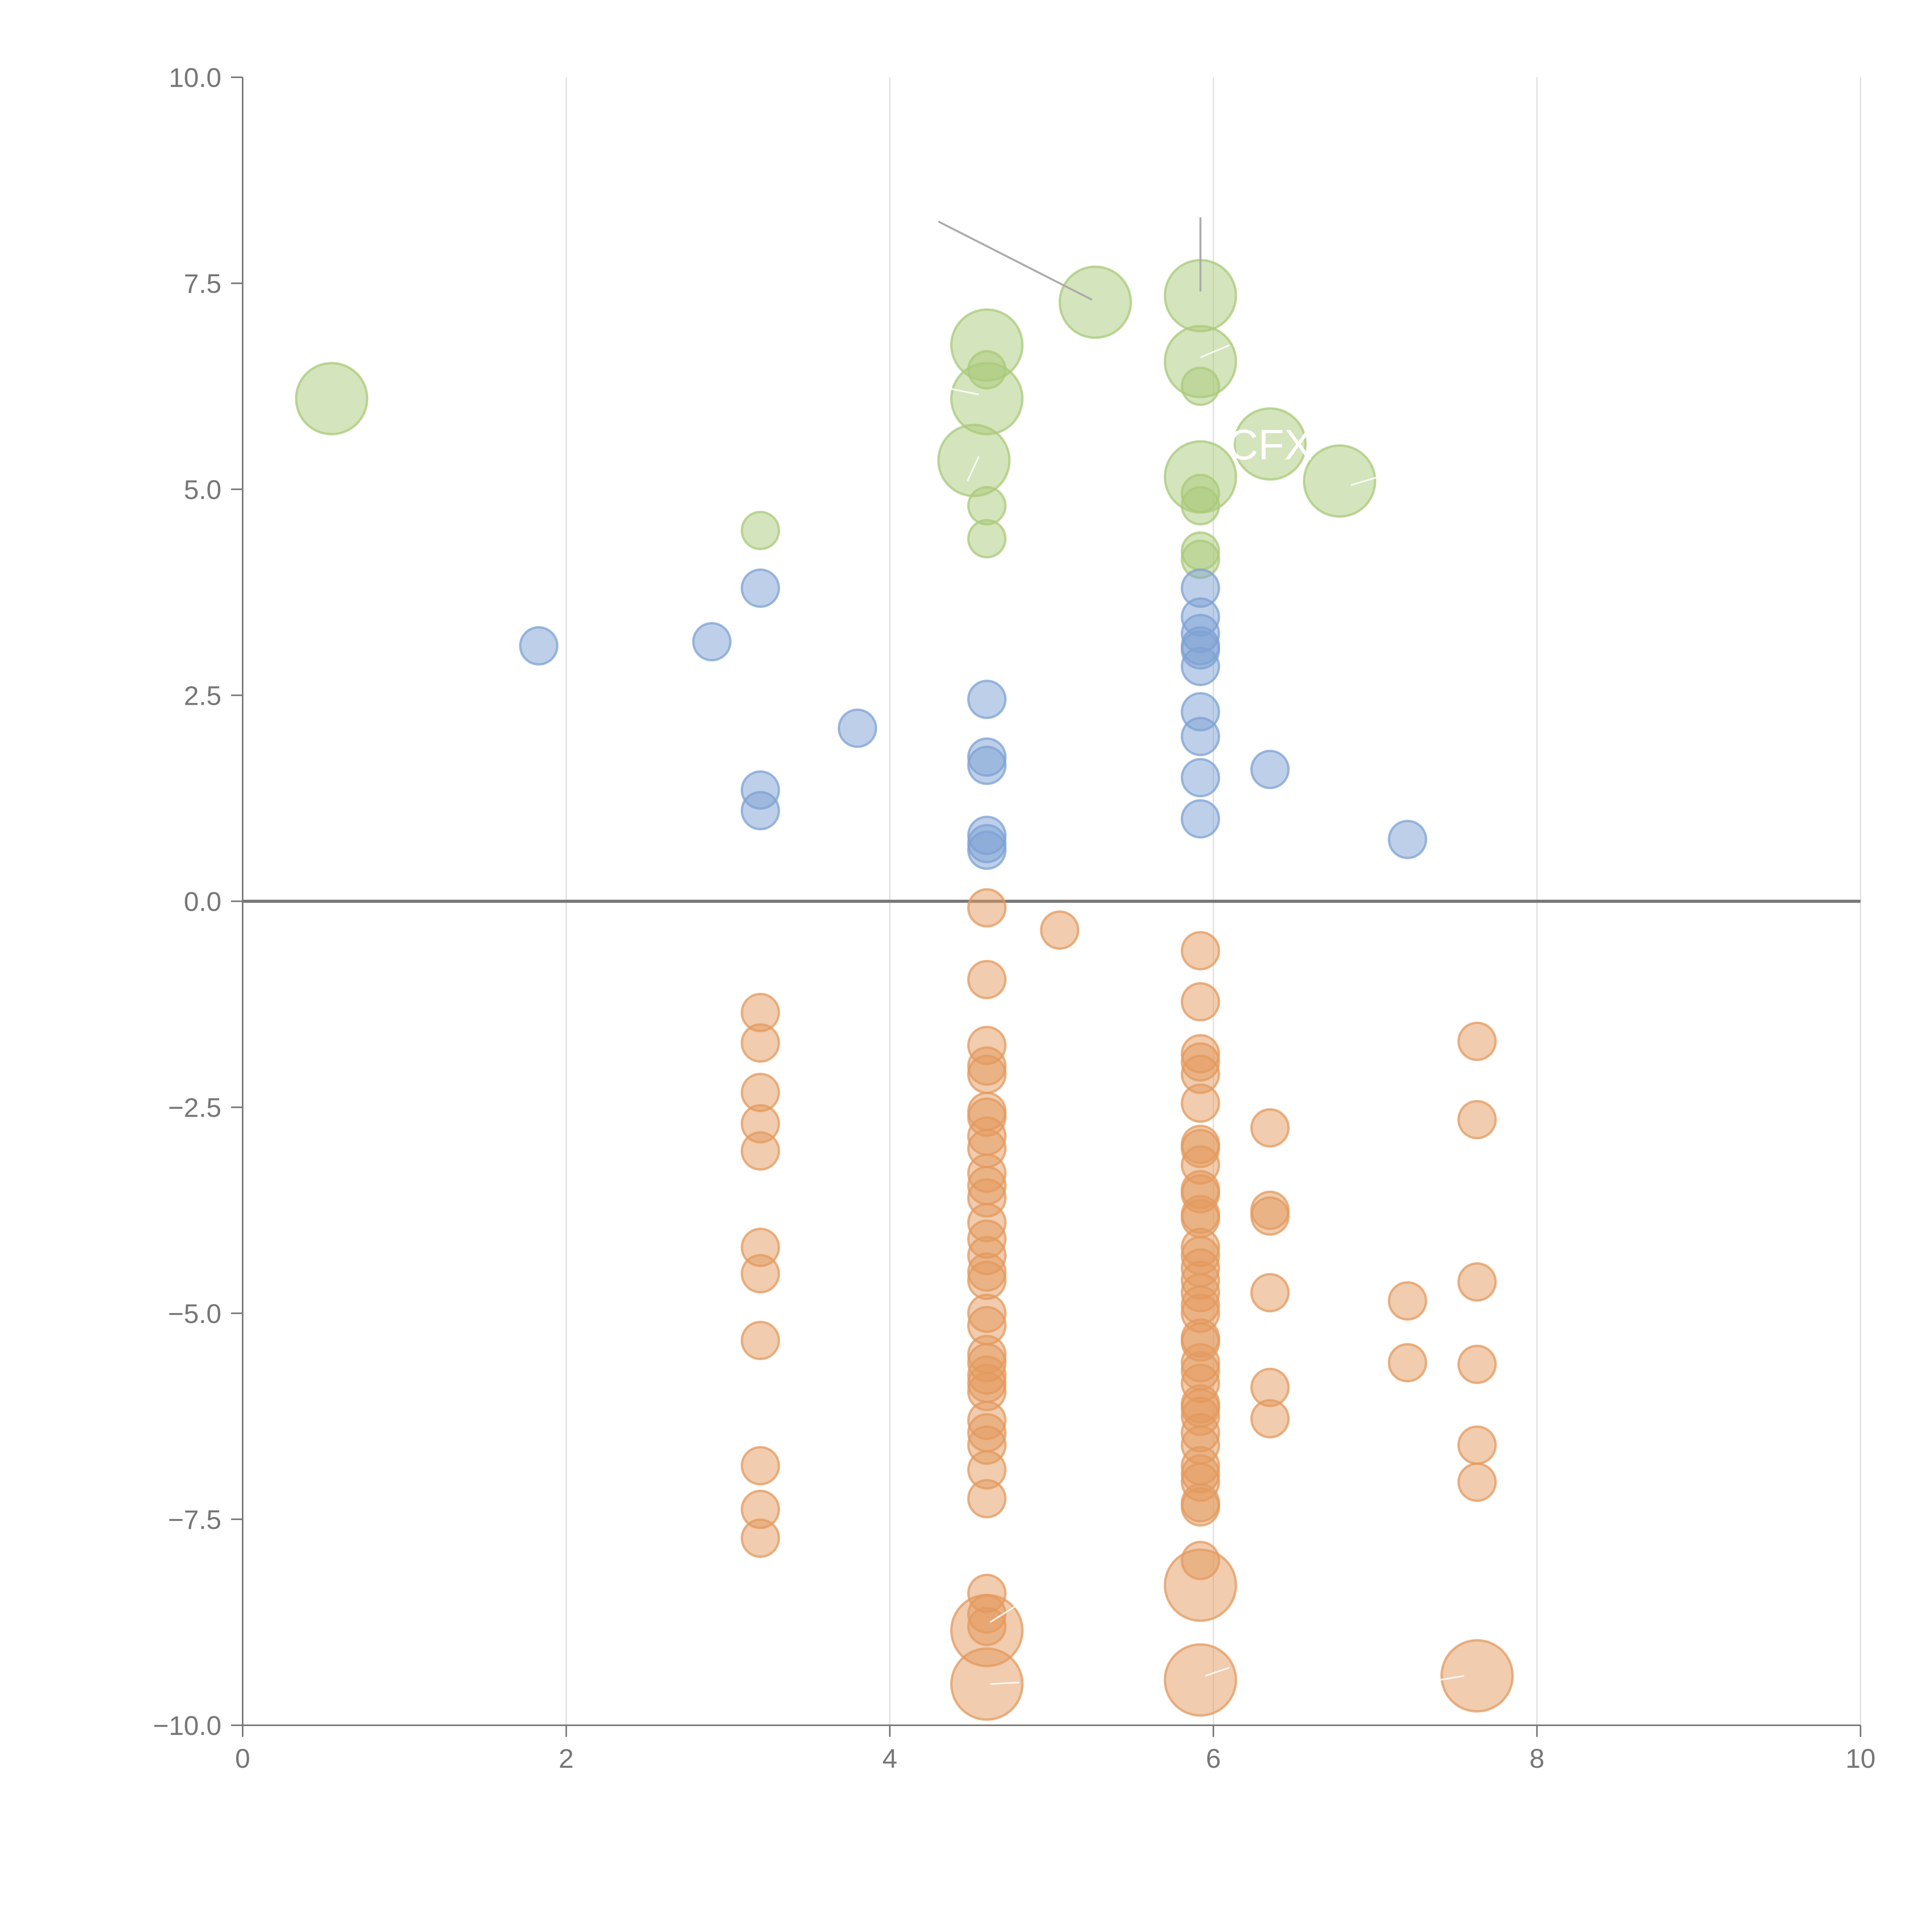 Image resolution: width=1932 pixels, height=1932 pixels. I want to click on annotation-line, so click(1015, 260).